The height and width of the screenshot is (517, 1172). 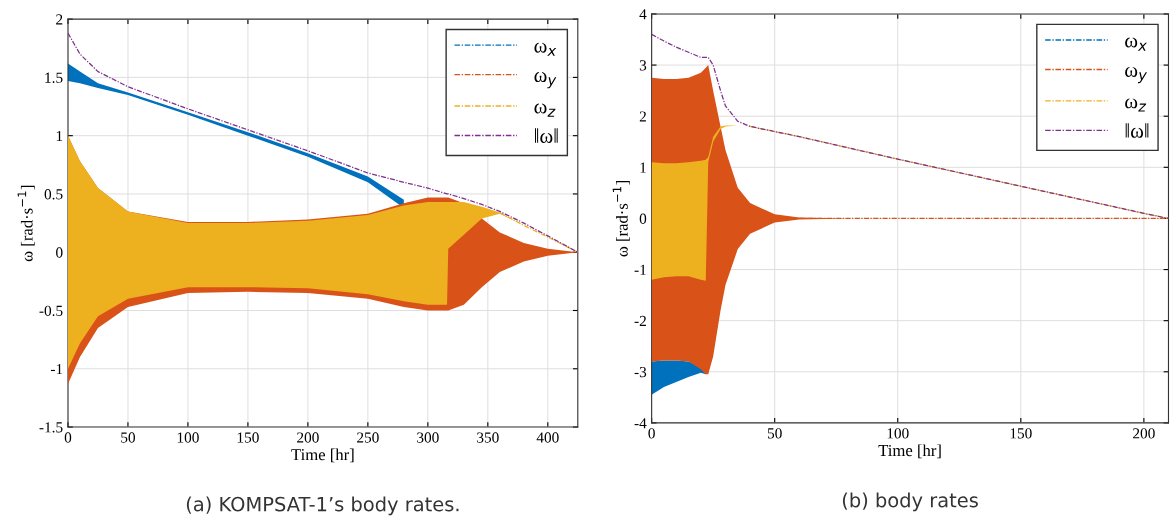 What do you see at coordinates (51, 427) in the screenshot?
I see `y-tick-label: -1.5` at bounding box center [51, 427].